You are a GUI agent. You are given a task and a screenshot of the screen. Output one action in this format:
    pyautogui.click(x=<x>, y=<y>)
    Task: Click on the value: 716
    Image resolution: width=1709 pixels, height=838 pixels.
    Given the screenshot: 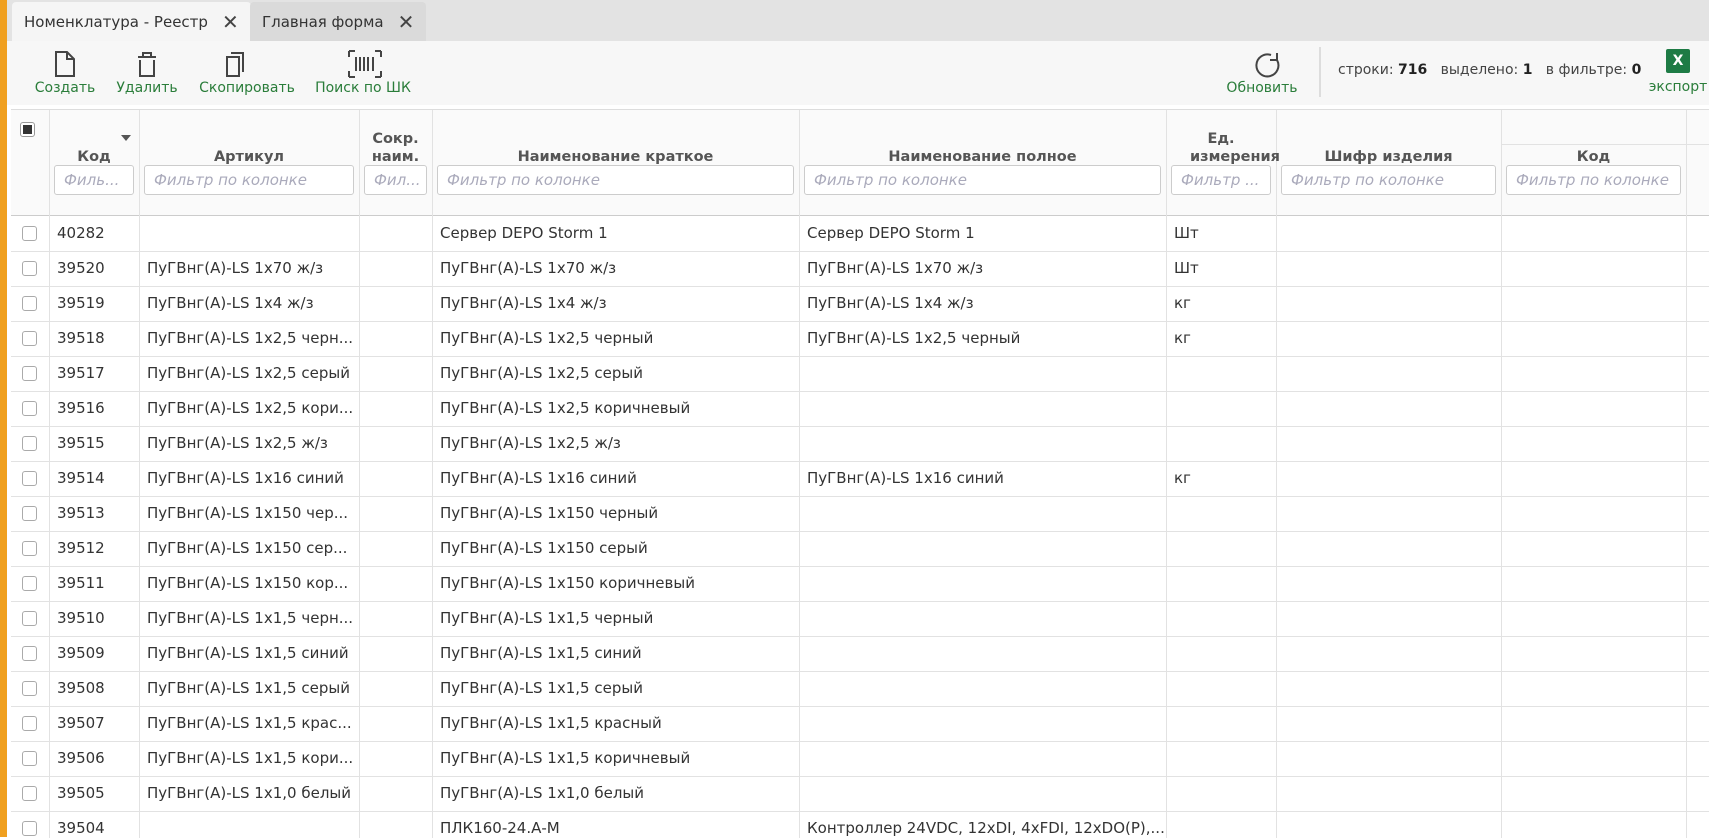 What is the action you would take?
    pyautogui.click(x=1413, y=70)
    